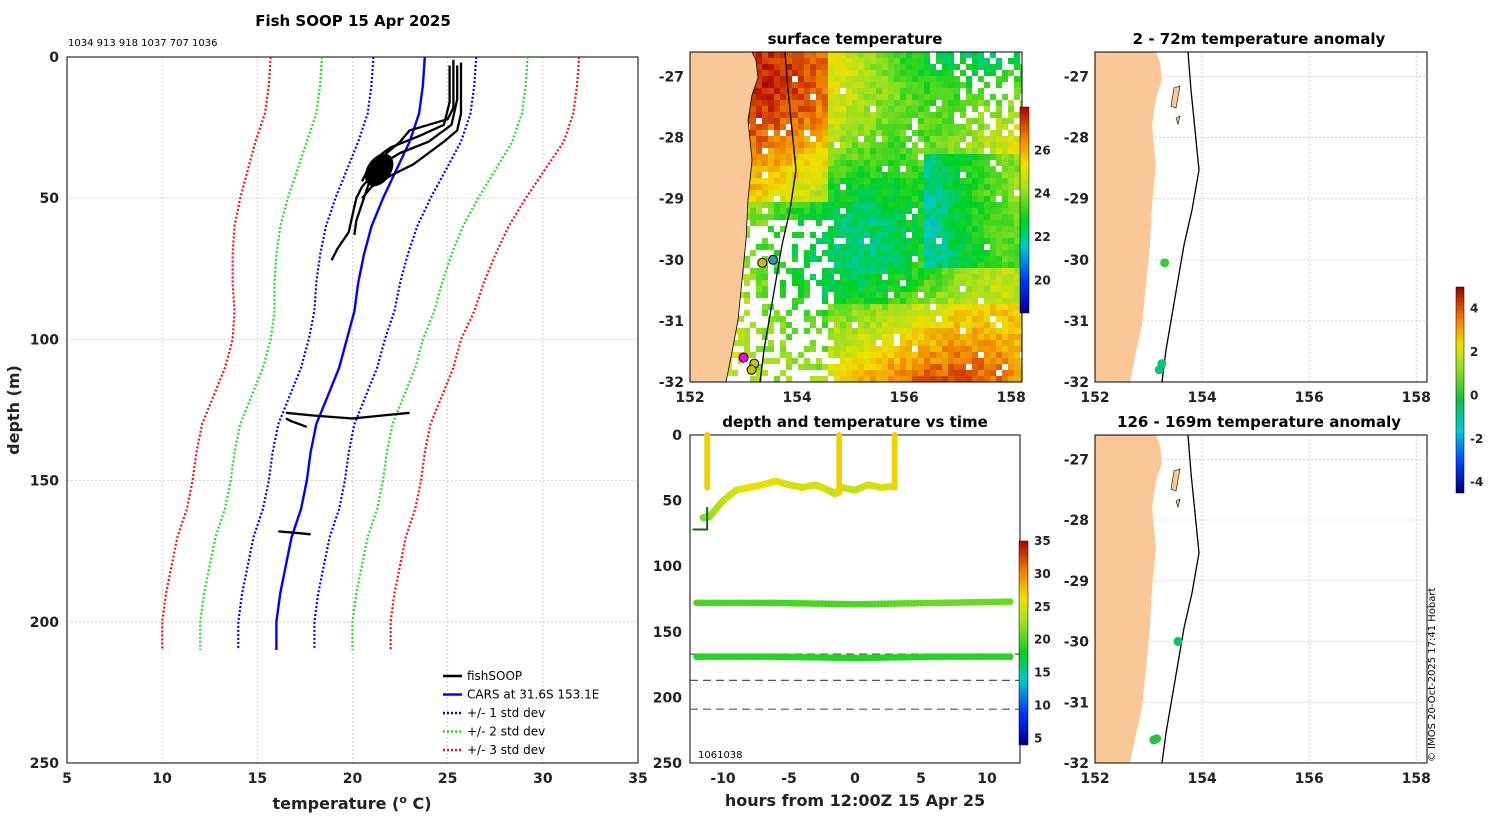 The width and height of the screenshot is (1500, 820). I want to click on map-y-tick-label: -28, so click(1076, 139).